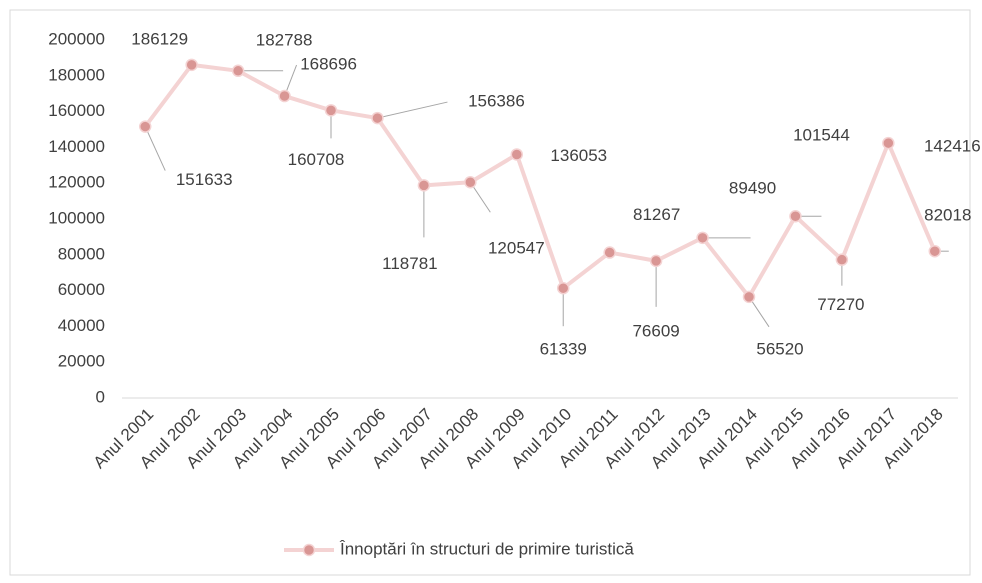 The image size is (982, 583). Describe the element at coordinates (840, 304) in the screenshot. I see `data-label: 77270` at that location.